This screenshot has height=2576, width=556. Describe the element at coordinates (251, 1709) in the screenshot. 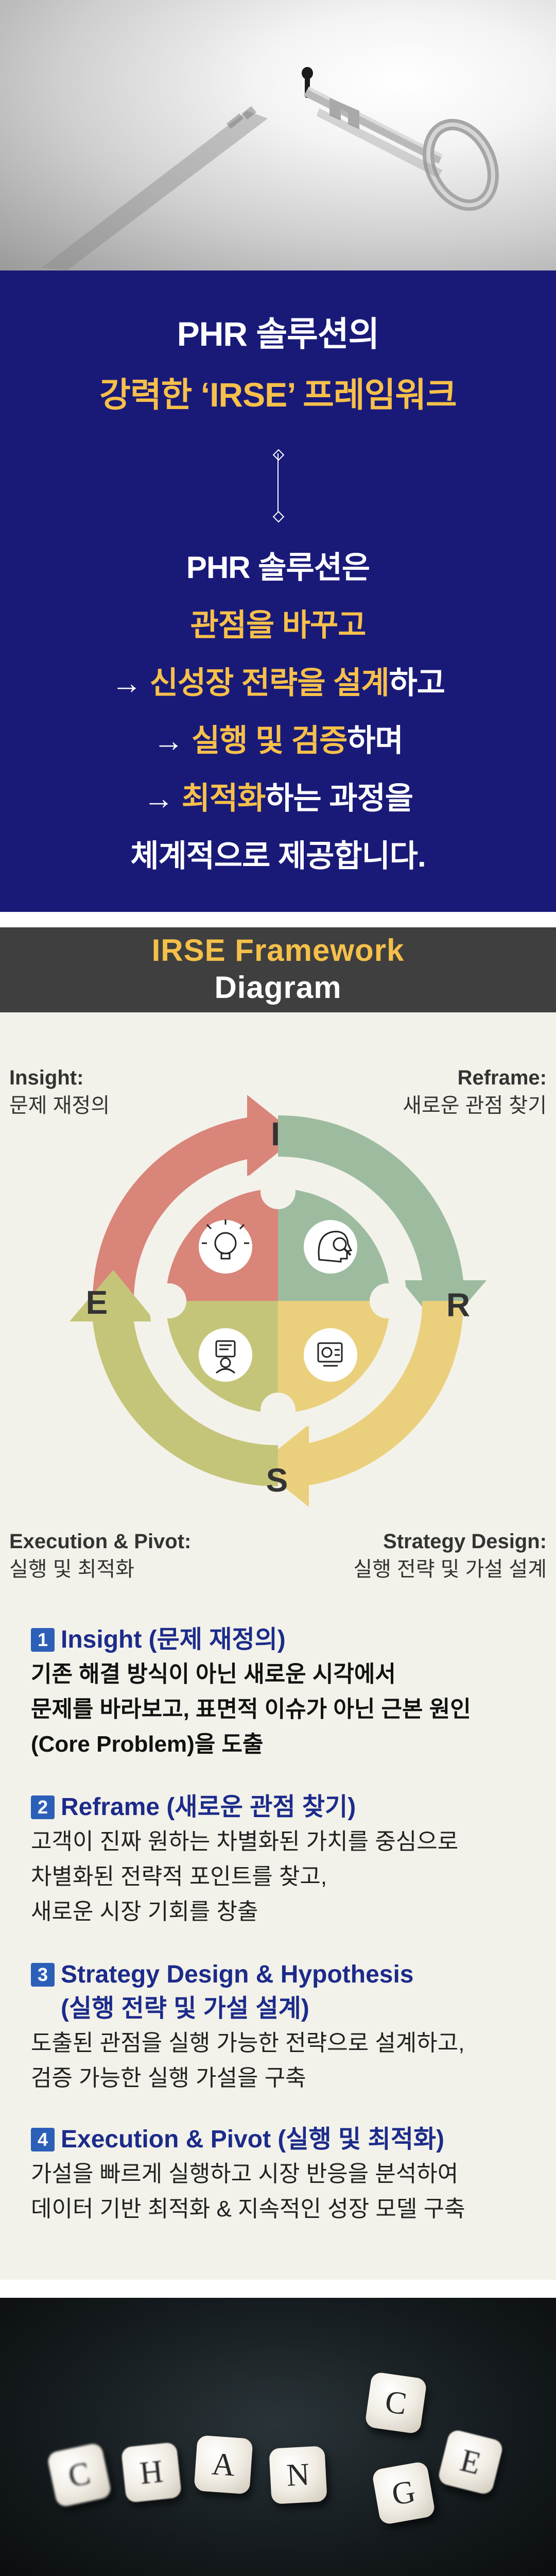

I see `desc-line: 문제를 바라보고, 표면적 이슈가 아닌 근본 원인` at that location.